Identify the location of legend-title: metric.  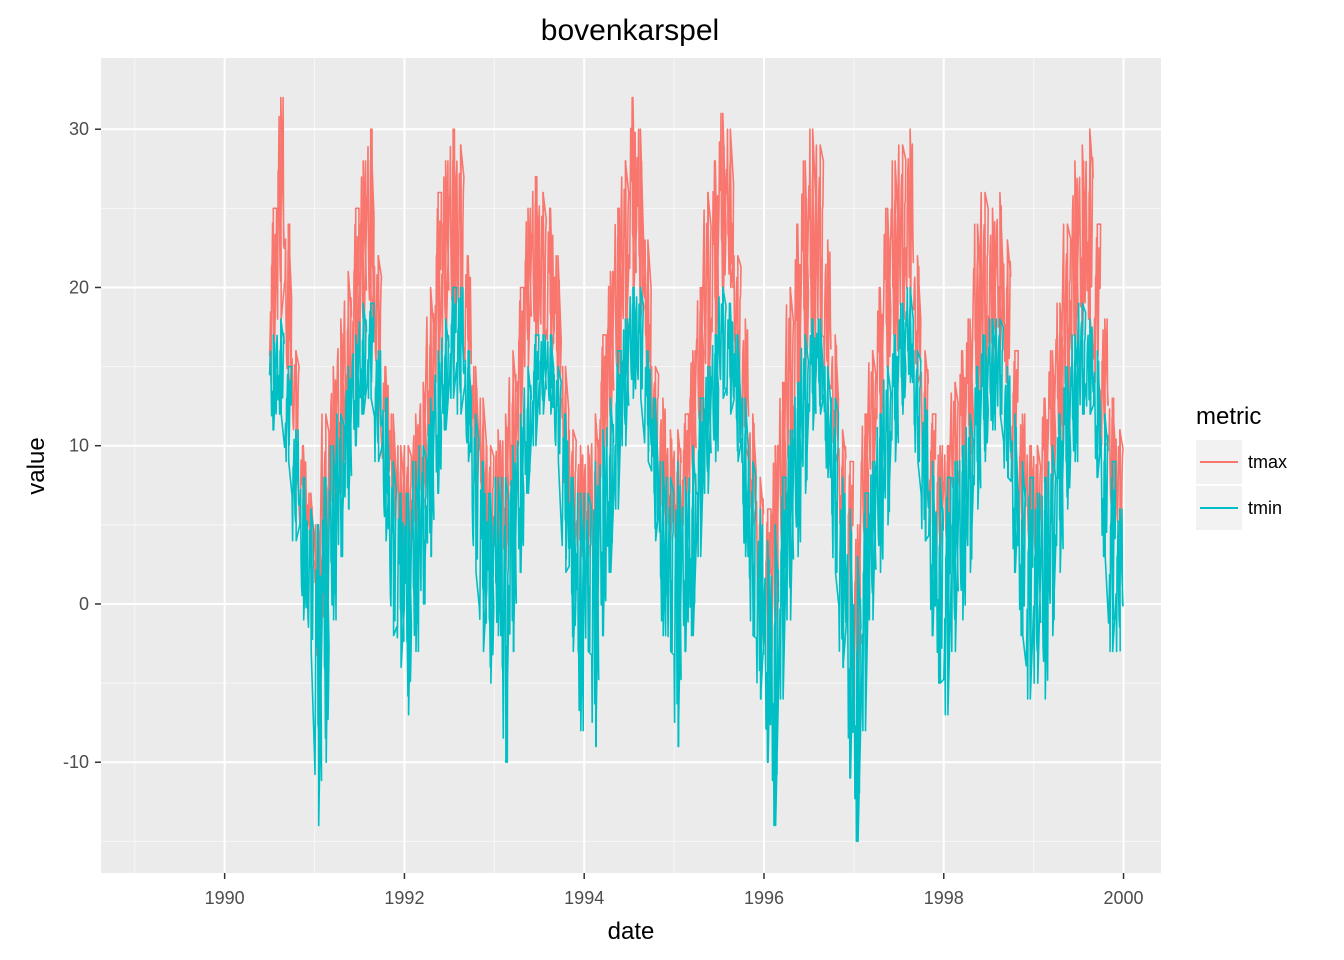
(1228, 416).